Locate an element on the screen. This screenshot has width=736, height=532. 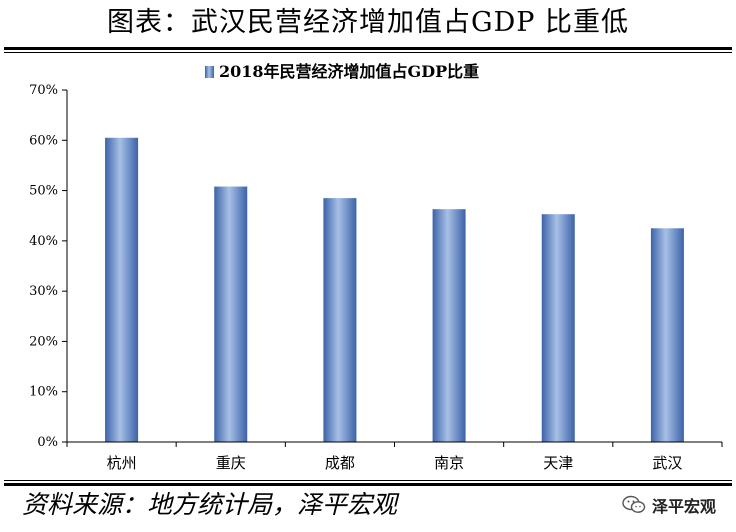
x-tick-label: 杭州 is located at coordinates (122, 463).